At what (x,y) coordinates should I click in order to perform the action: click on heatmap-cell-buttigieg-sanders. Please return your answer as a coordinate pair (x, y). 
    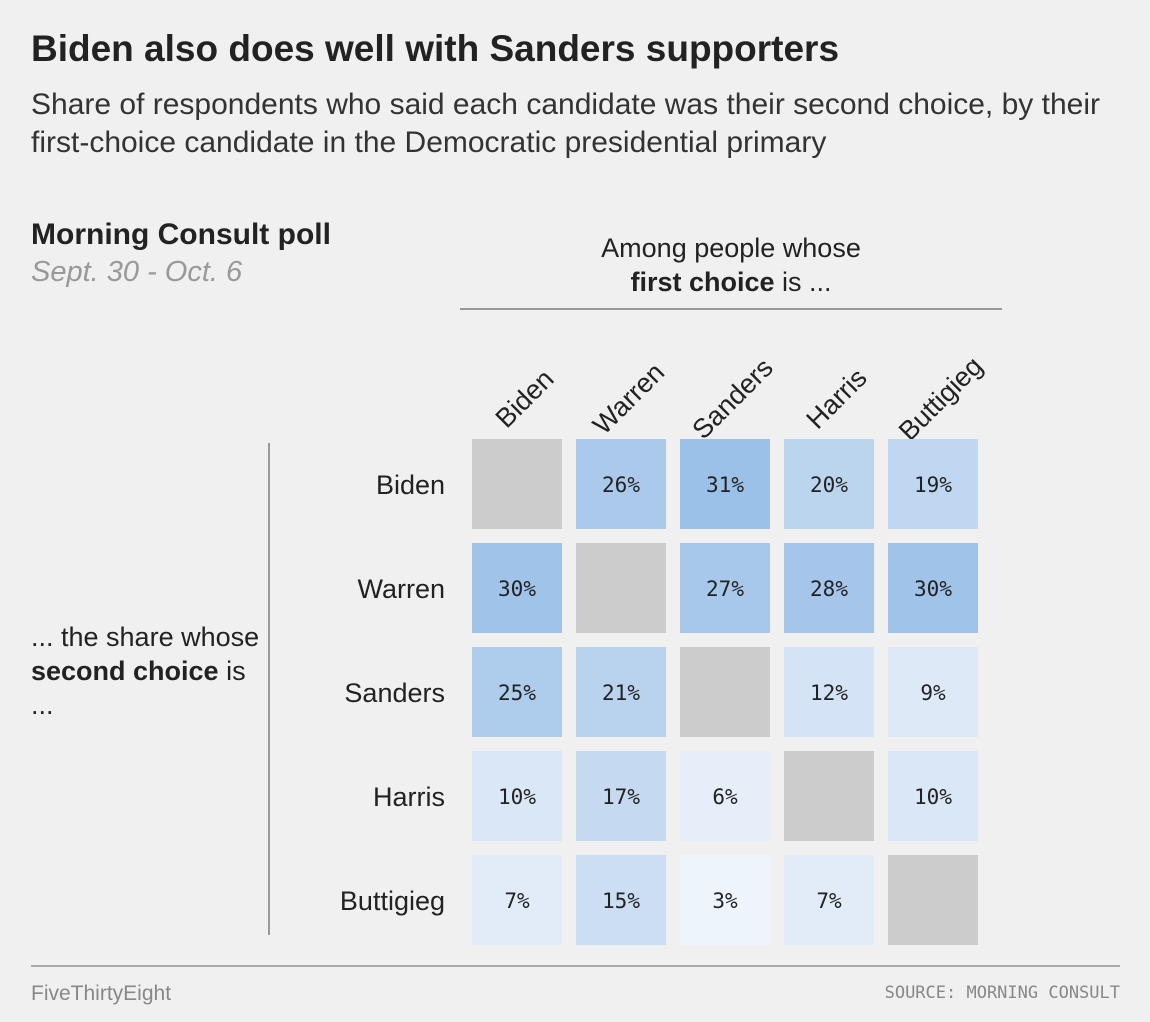
    Looking at the image, I should click on (725, 900).